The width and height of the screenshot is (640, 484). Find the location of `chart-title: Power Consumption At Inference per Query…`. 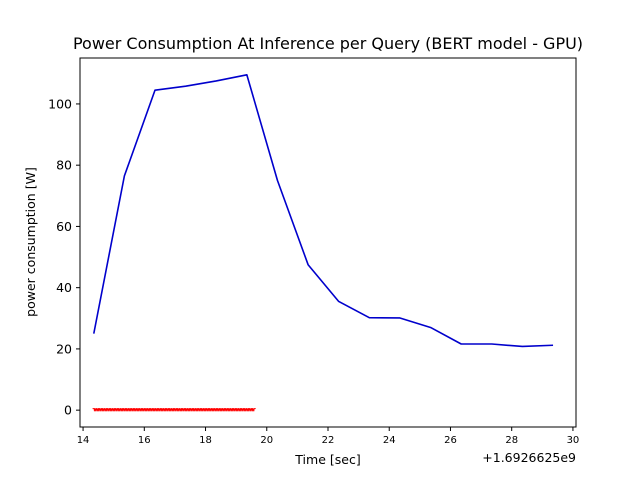

chart-title: Power Consumption At Inference per Query… is located at coordinates (328, 43).